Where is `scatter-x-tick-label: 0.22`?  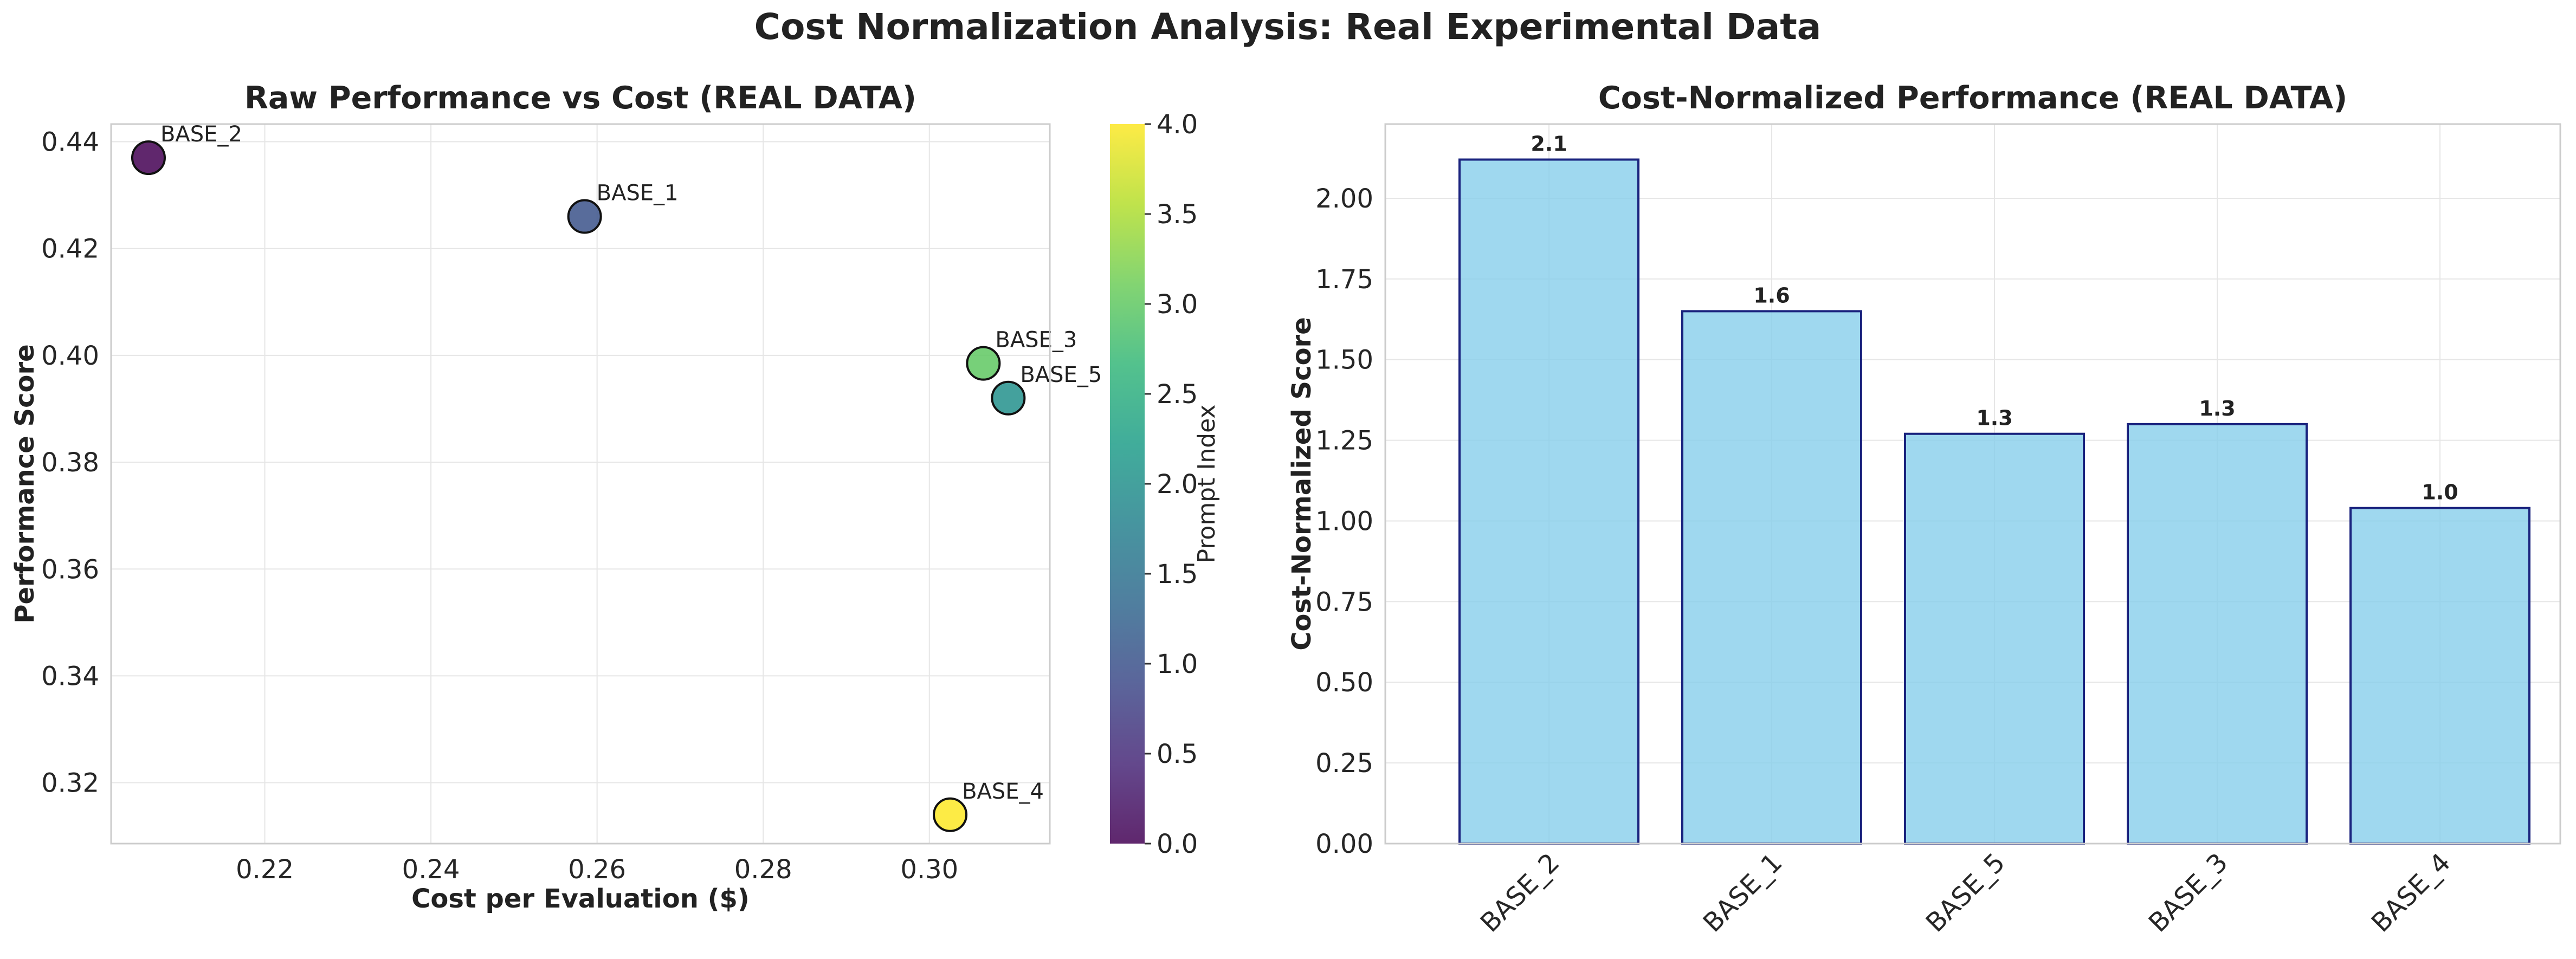
scatter-x-tick-label: 0.22 is located at coordinates (265, 869).